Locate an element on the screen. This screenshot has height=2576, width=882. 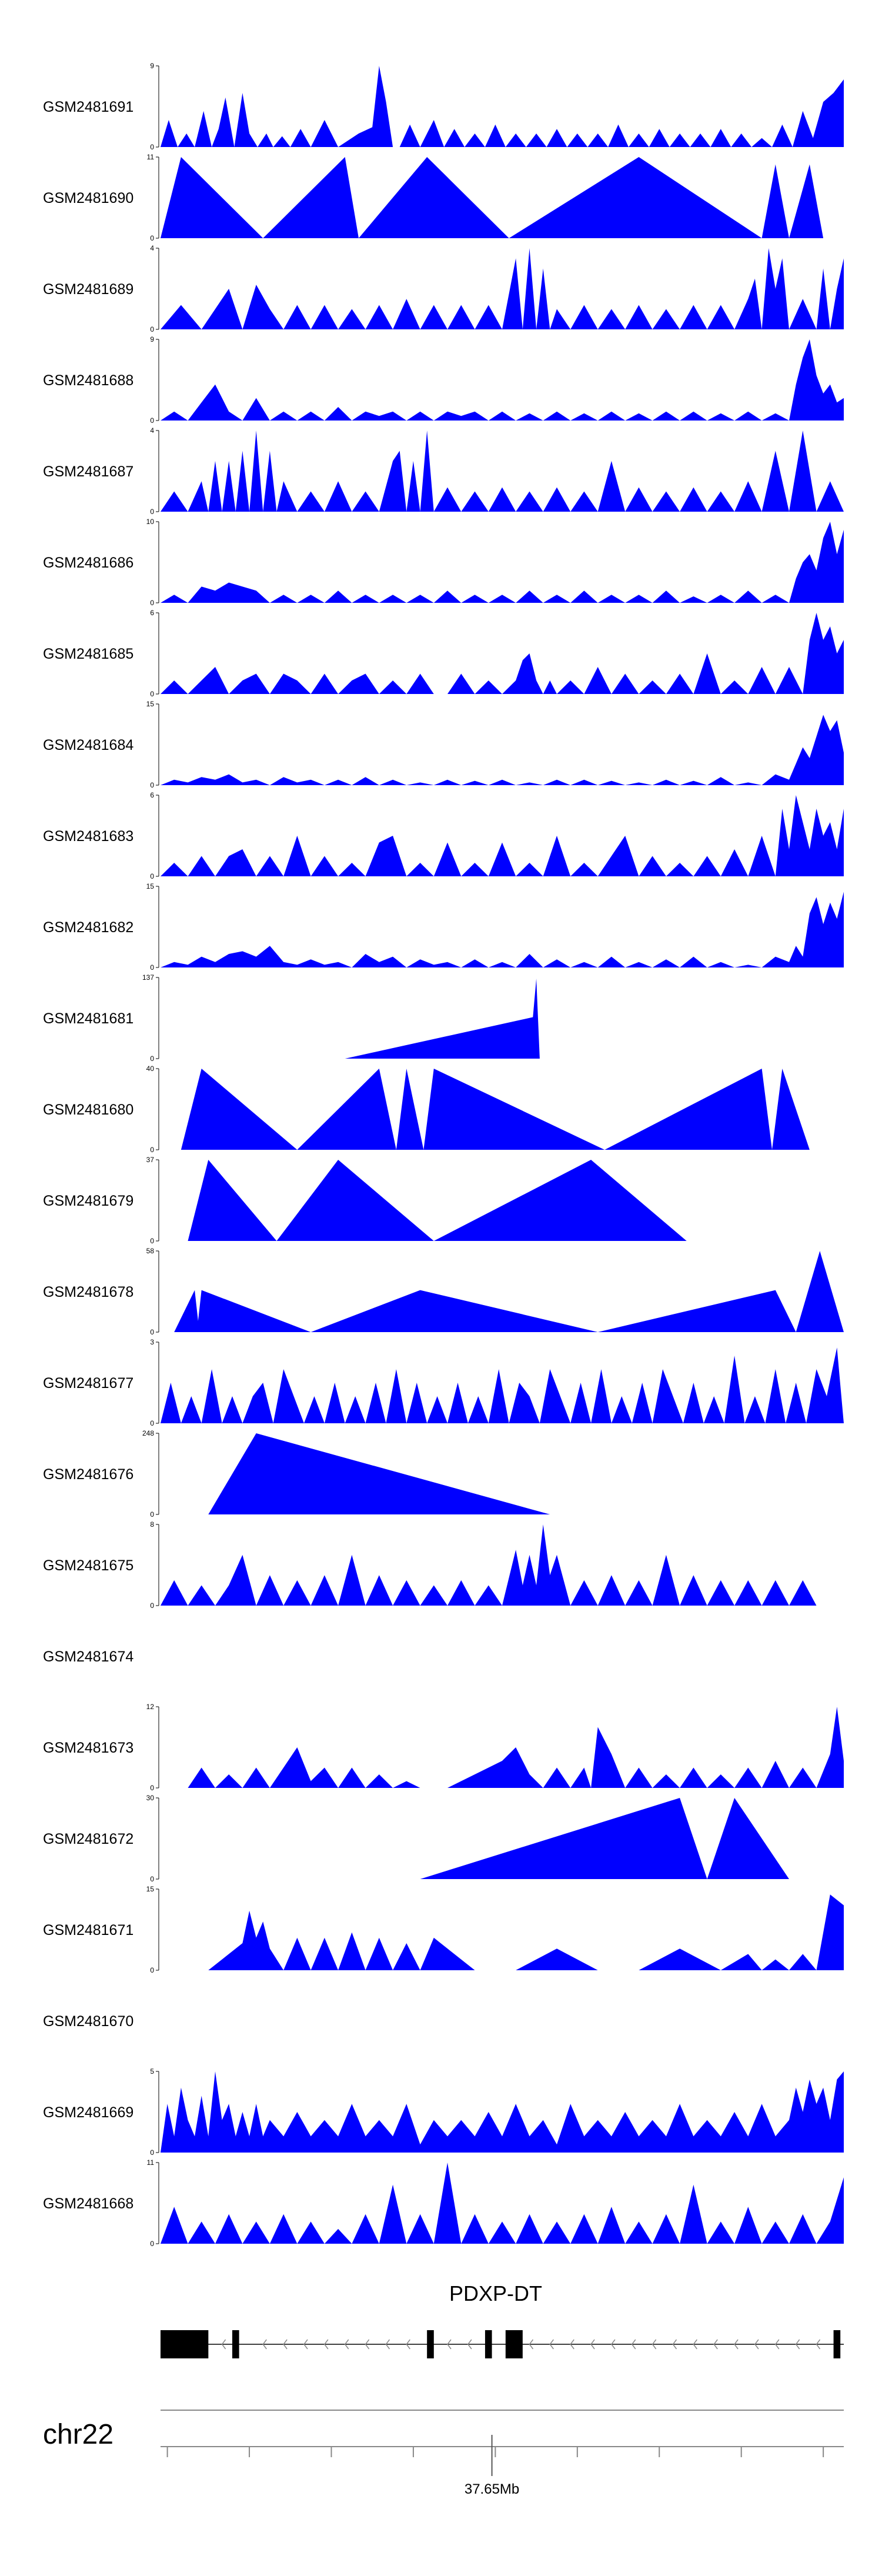
track-GSM2481672: GSM2481672 30 0 is located at coordinates (443, 1838).